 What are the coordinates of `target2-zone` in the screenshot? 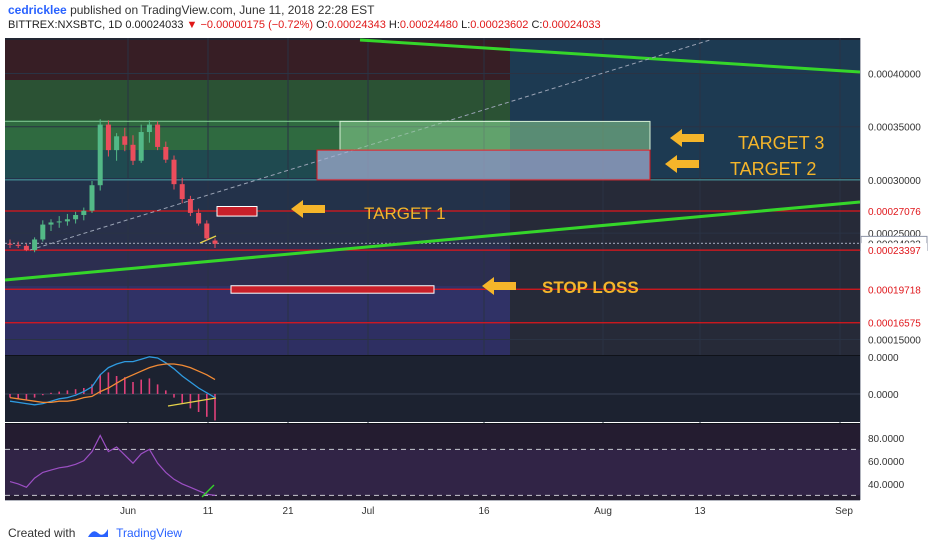 It's located at (483, 165).